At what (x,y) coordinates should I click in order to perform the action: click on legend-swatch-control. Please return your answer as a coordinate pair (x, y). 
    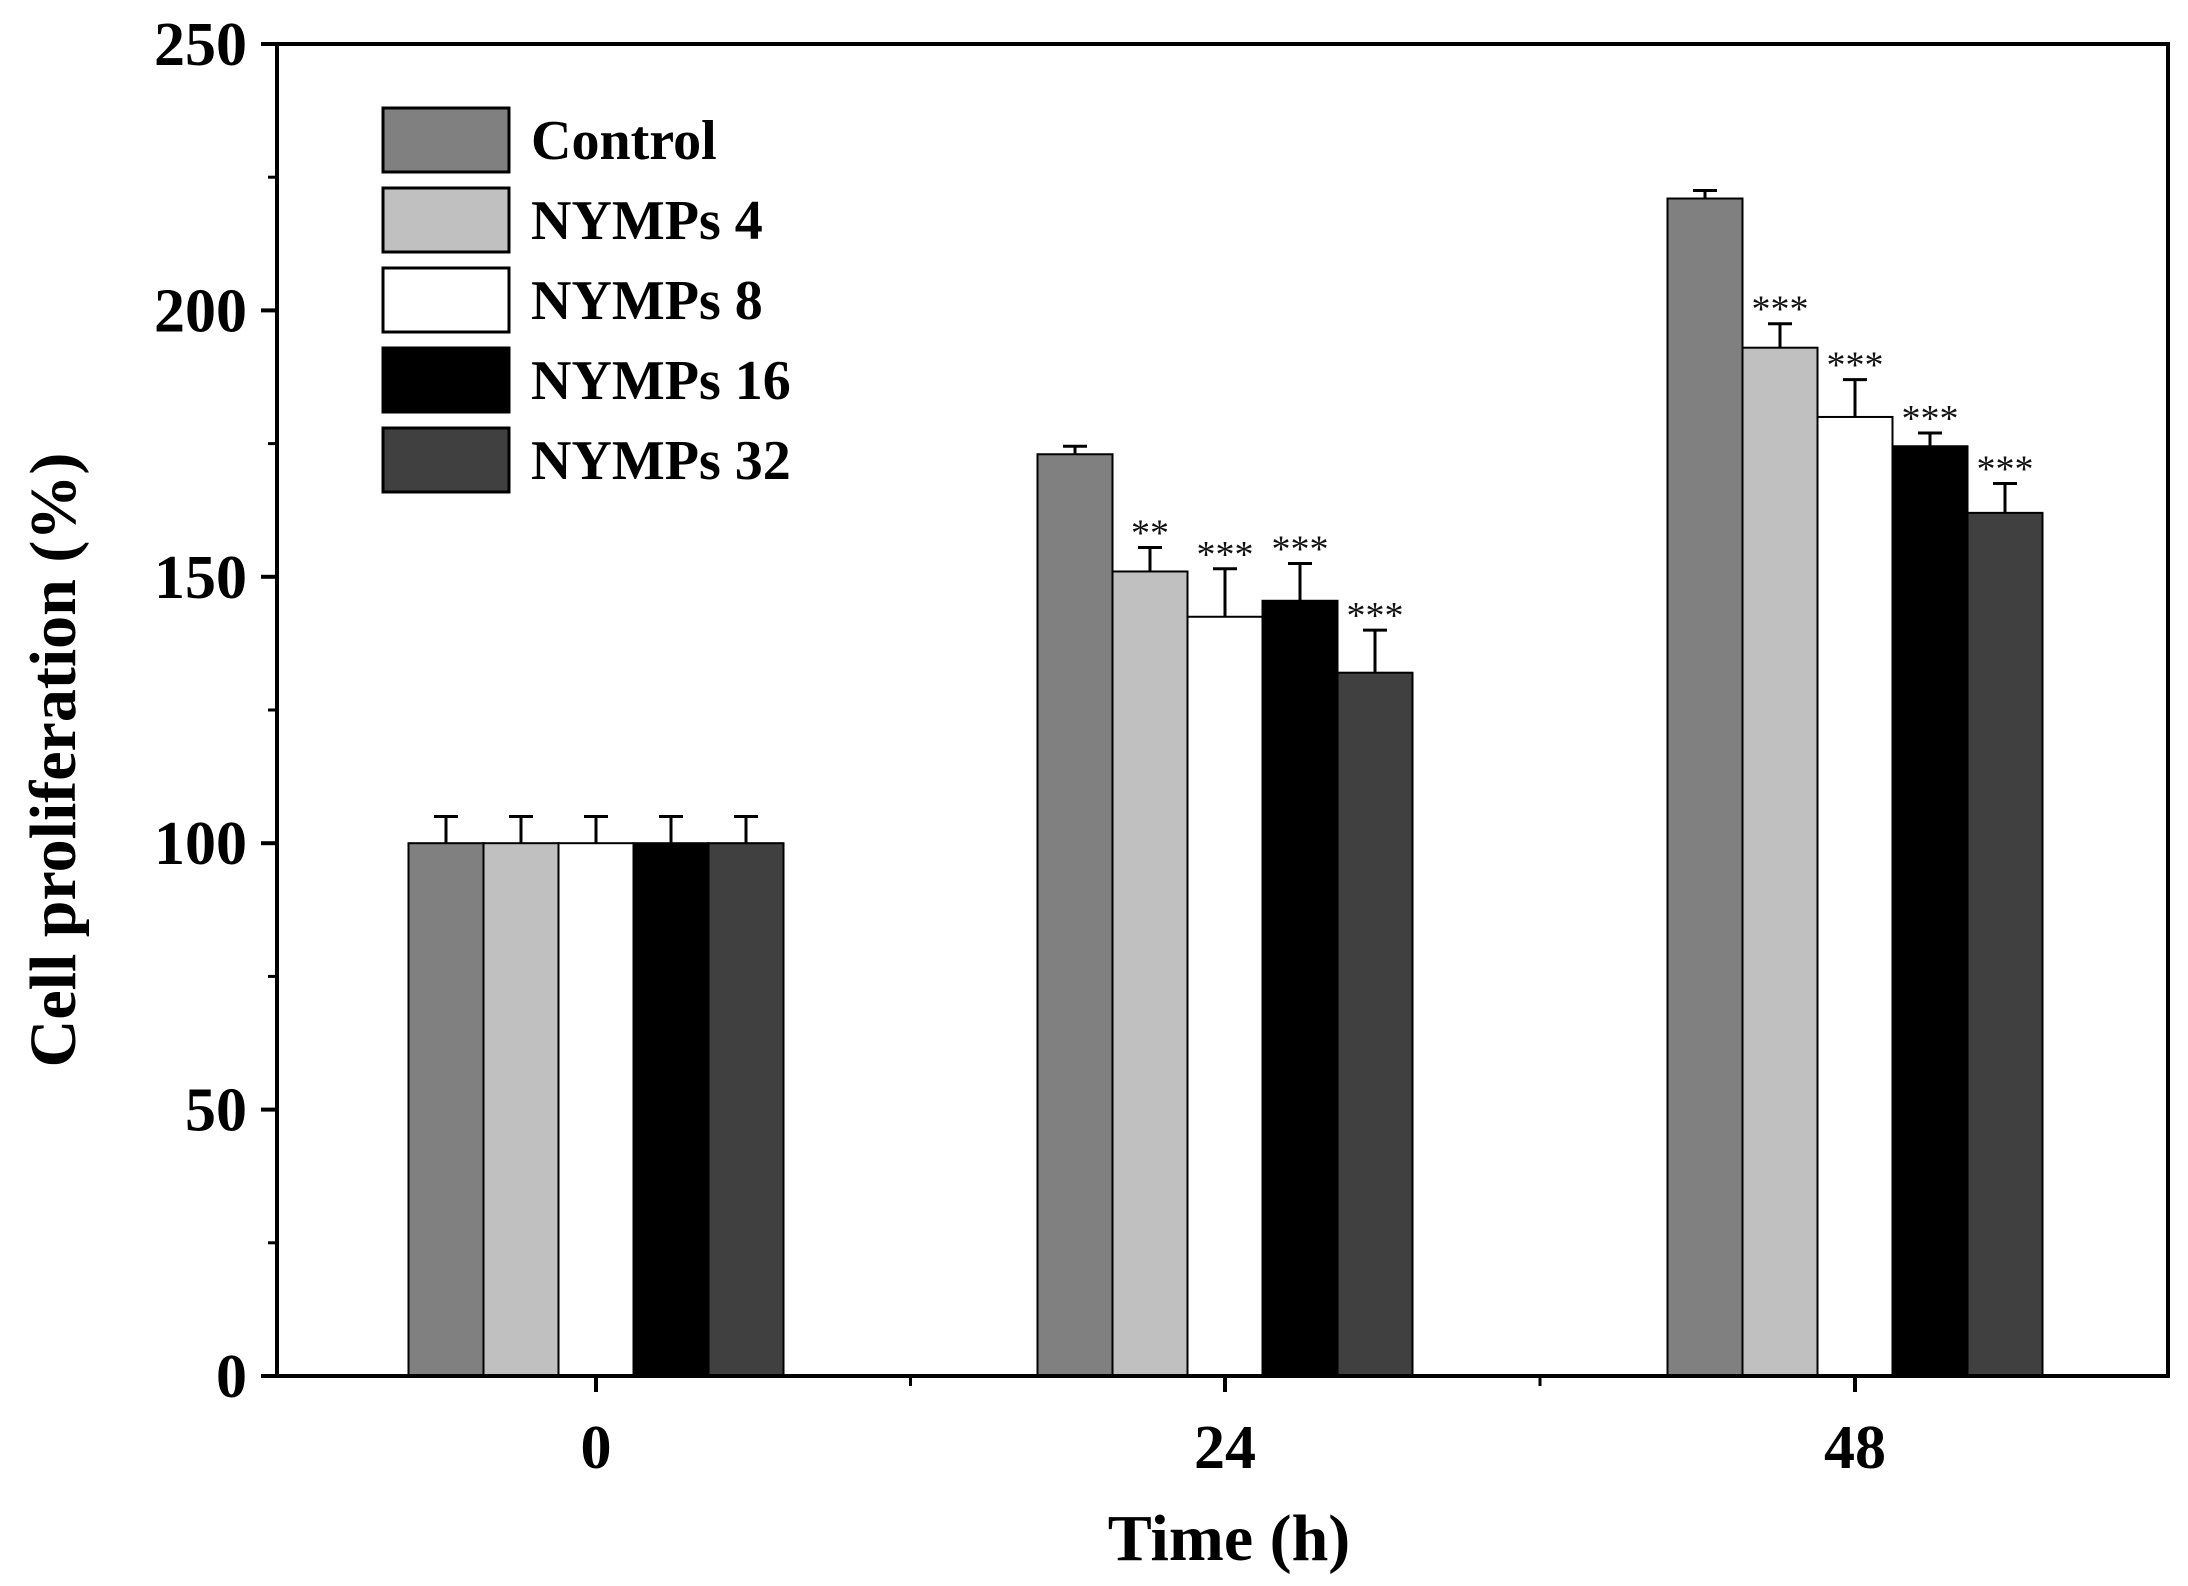
    Looking at the image, I should click on (446, 140).